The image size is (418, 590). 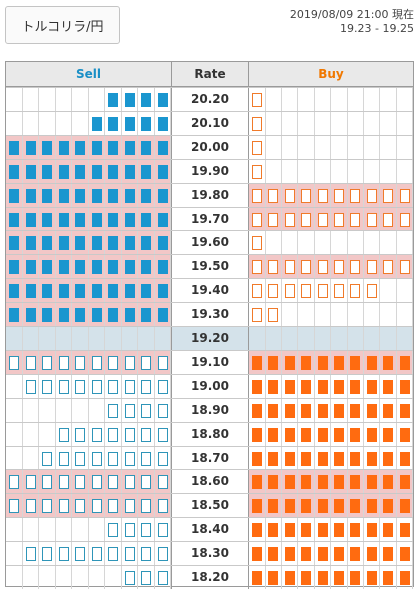 I want to click on rate-value: 19.20, so click(x=210, y=338).